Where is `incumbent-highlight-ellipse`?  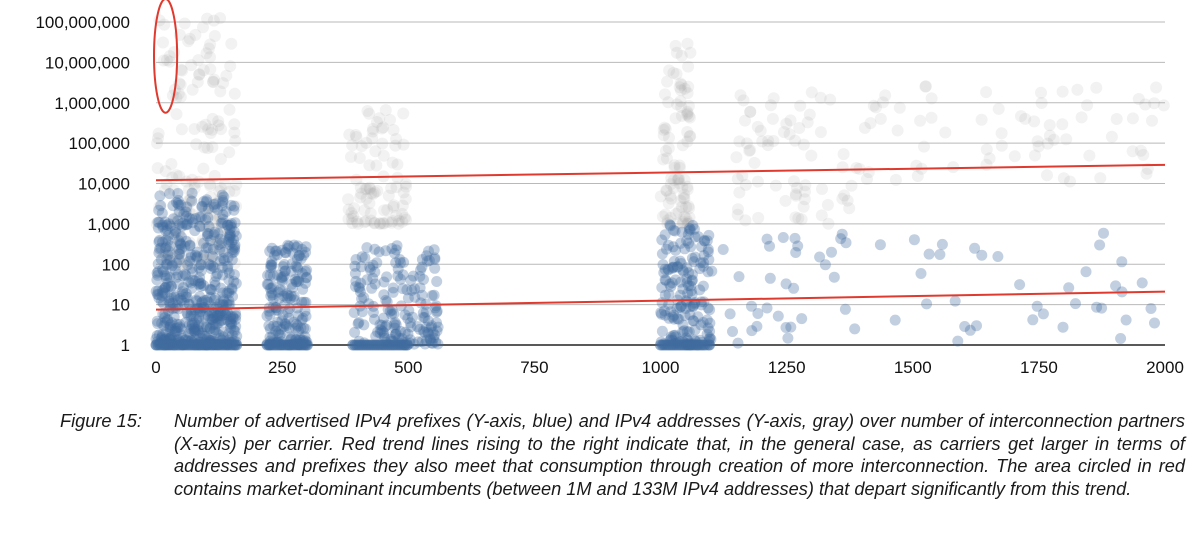
incumbent-highlight-ellipse is located at coordinates (166, 57).